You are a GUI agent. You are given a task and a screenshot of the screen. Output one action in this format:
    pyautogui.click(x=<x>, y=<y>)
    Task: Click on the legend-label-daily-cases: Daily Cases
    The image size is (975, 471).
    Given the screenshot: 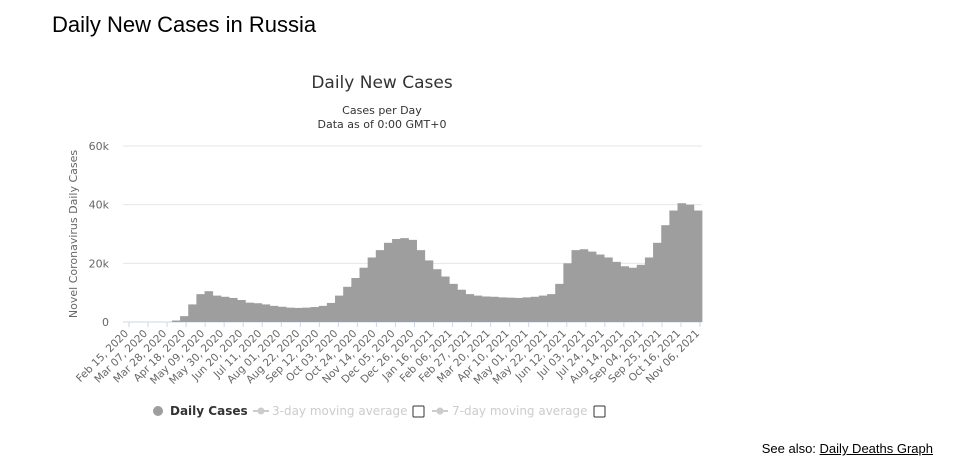 What is the action you would take?
    pyautogui.click(x=209, y=411)
    